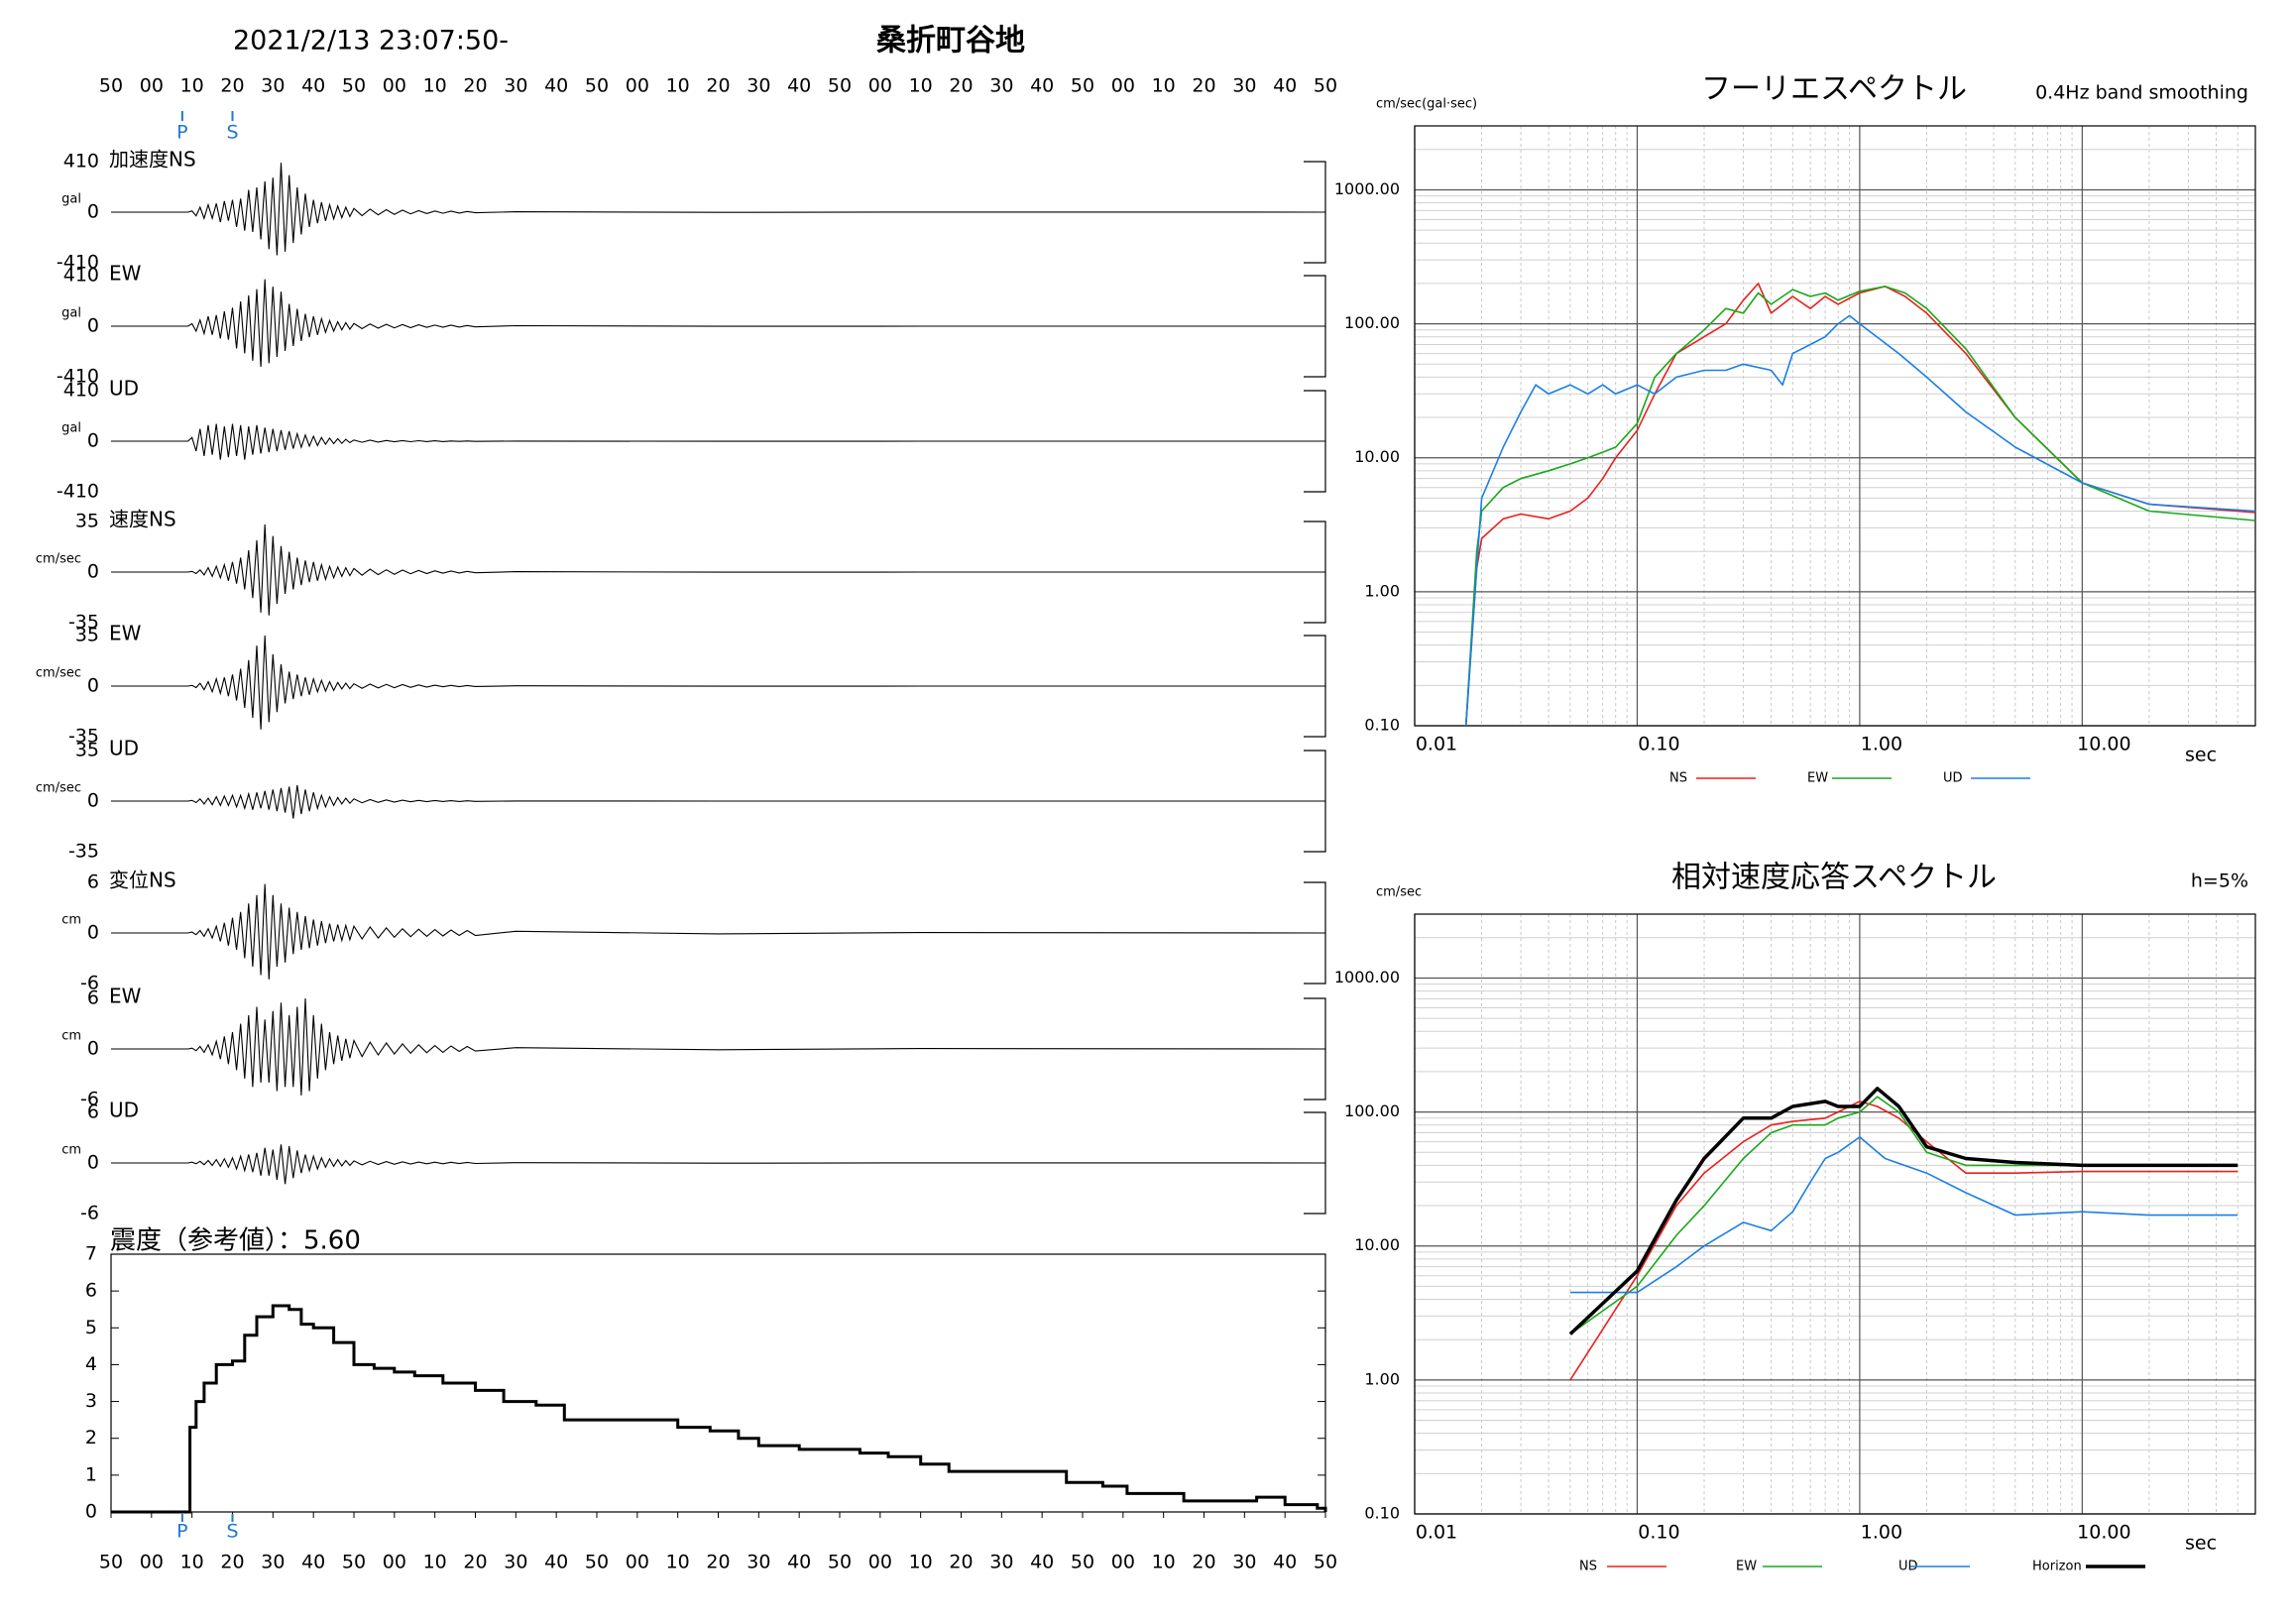 The width and height of the screenshot is (2296, 1623). I want to click on legend-label: EW, so click(1817, 778).